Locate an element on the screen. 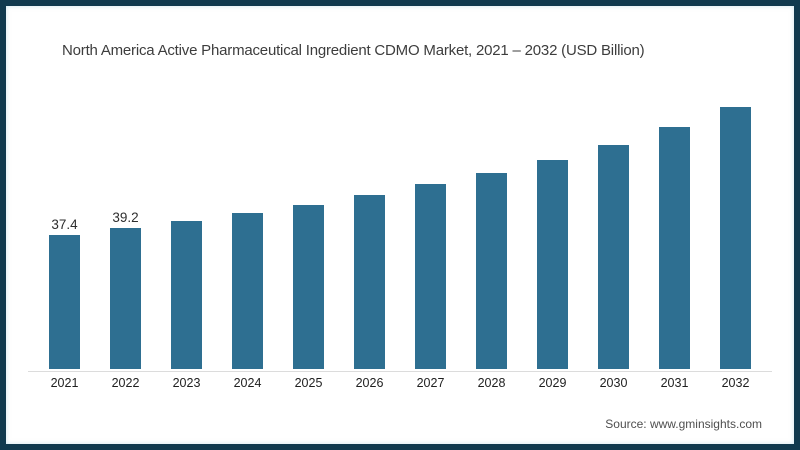 The image size is (800, 450). x-axis-tick-label: 2031 is located at coordinates (674, 383).